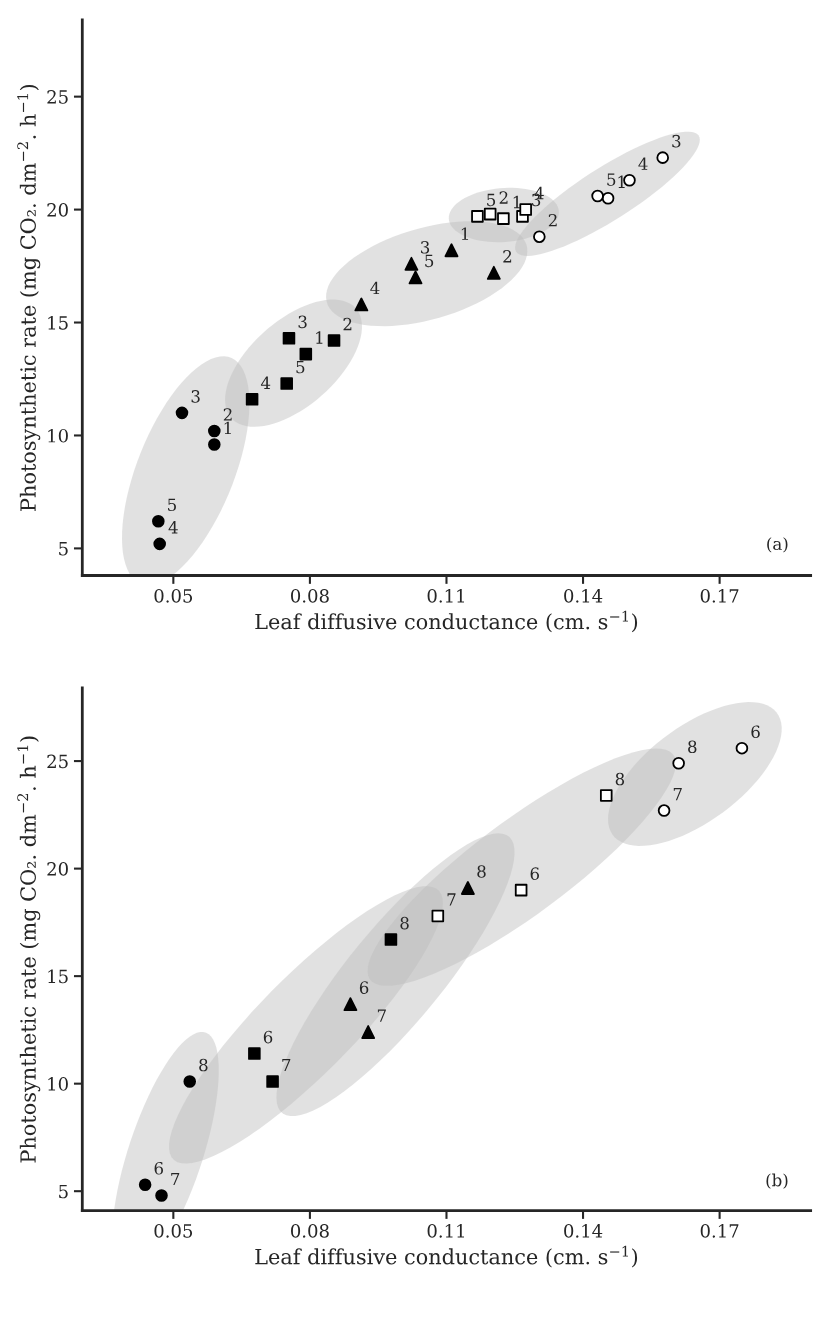 The width and height of the screenshot is (823, 1323). I want to click on annotation: (a), so click(777, 545).